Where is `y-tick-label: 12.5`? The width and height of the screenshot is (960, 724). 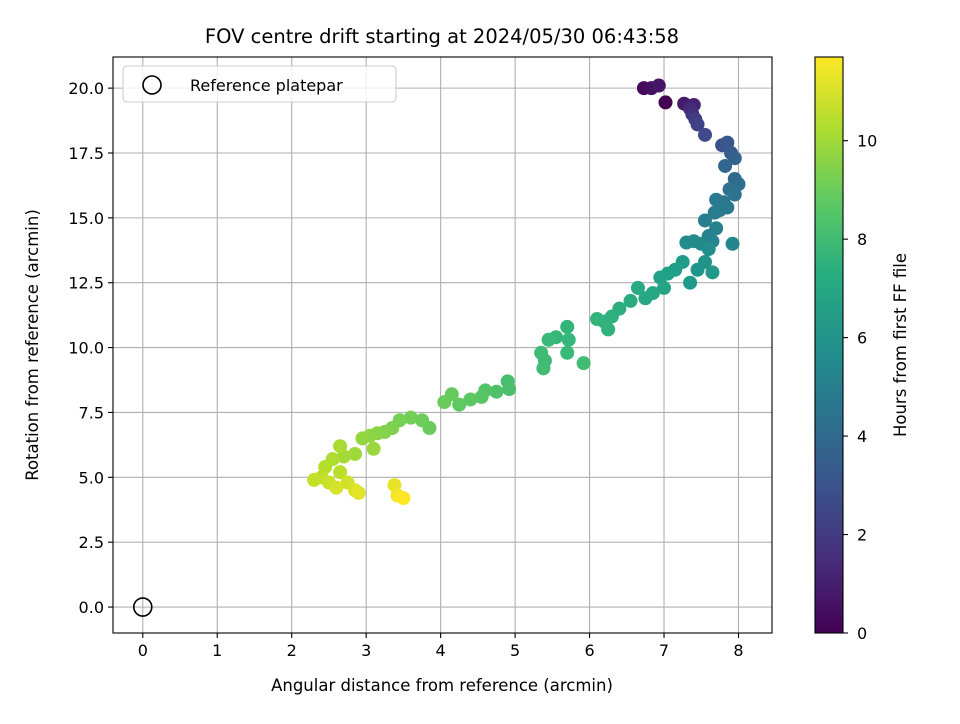
y-tick-label: 12.5 is located at coordinates (86, 283).